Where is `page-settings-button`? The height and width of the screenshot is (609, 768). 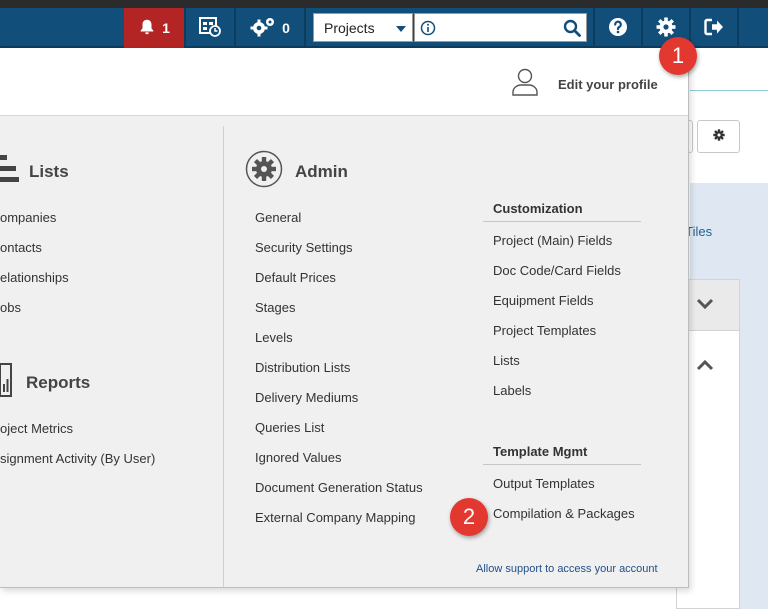 page-settings-button is located at coordinates (718, 136).